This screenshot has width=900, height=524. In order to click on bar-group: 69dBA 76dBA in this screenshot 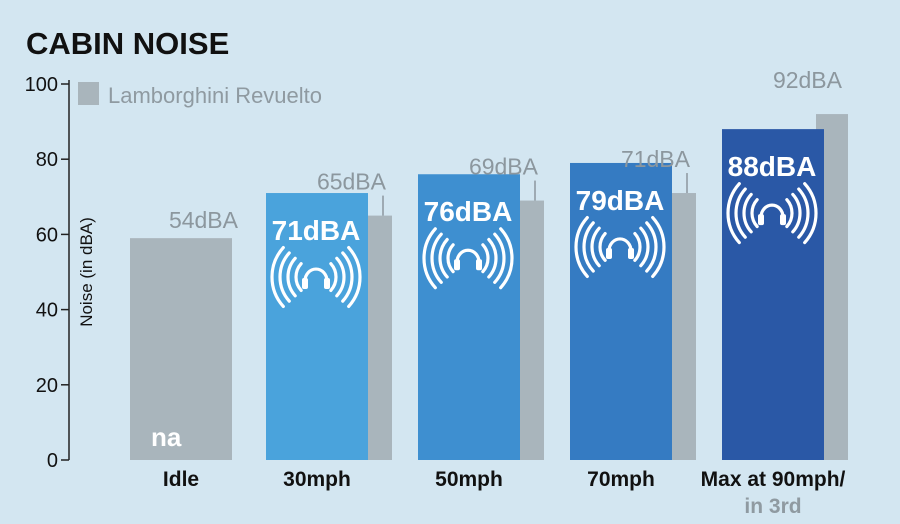, I will do `click(481, 307)`.